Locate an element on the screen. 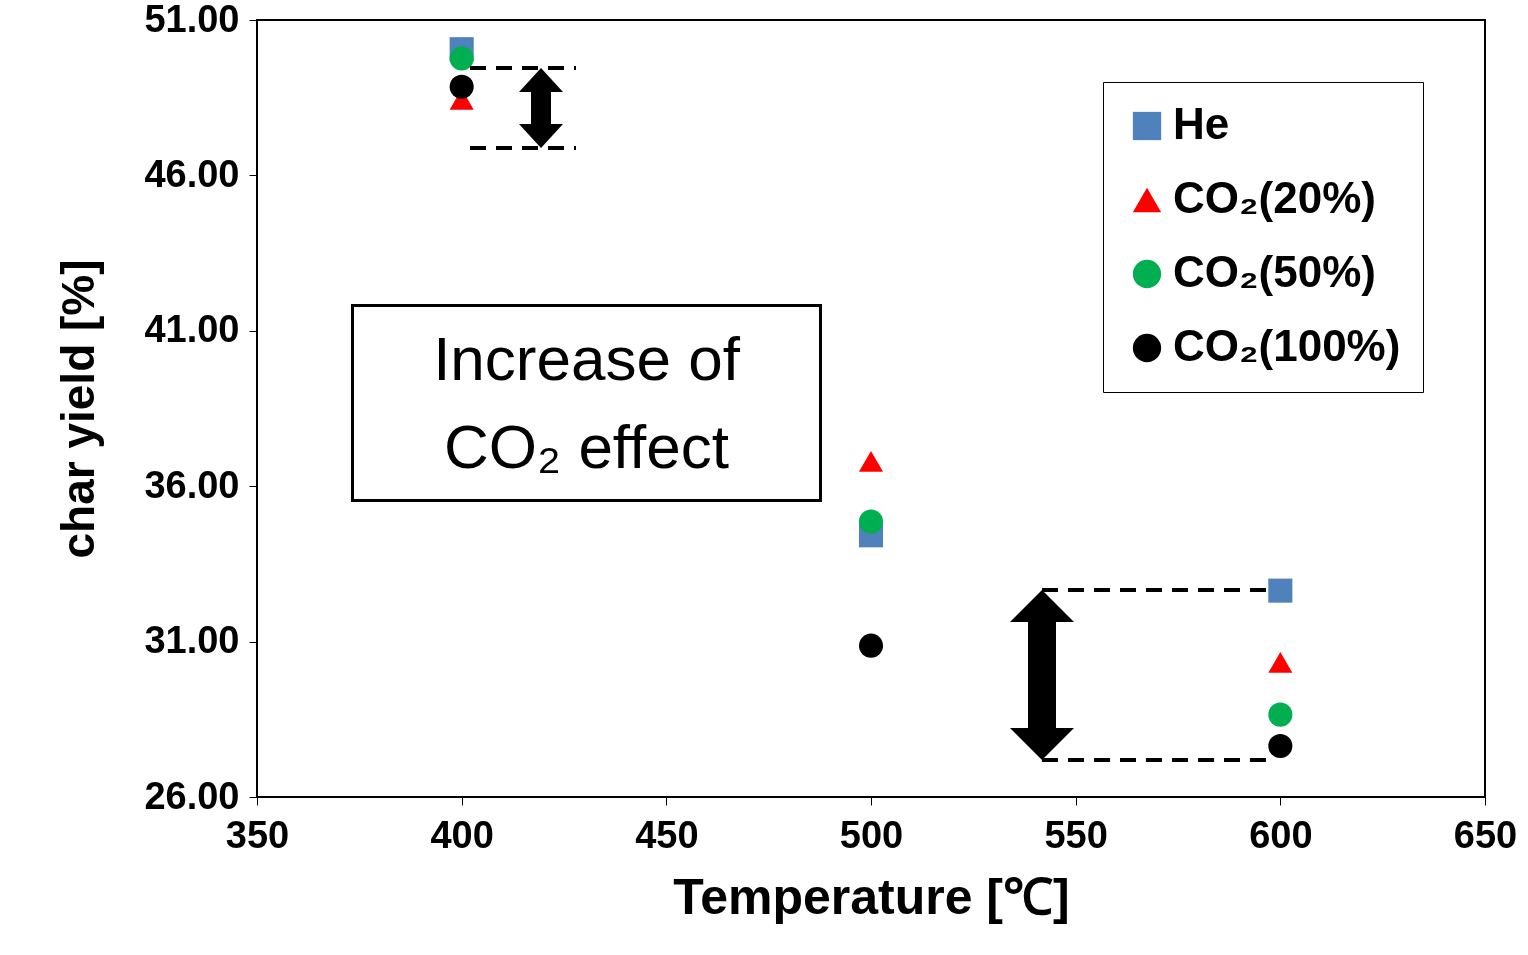 This screenshot has height=955, width=1528. x-tick-label: 450 is located at coordinates (667, 834).